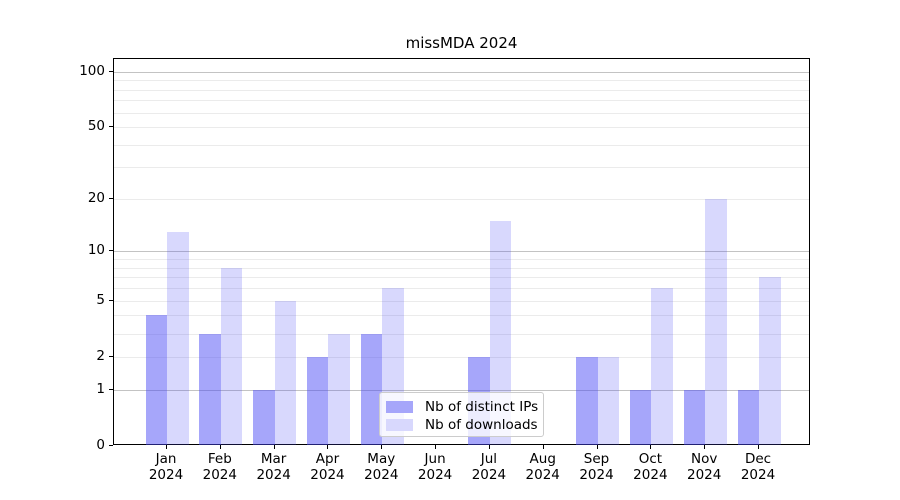  What do you see at coordinates (461, 43) in the screenshot?
I see `chart-title: missMDA 2024` at bounding box center [461, 43].